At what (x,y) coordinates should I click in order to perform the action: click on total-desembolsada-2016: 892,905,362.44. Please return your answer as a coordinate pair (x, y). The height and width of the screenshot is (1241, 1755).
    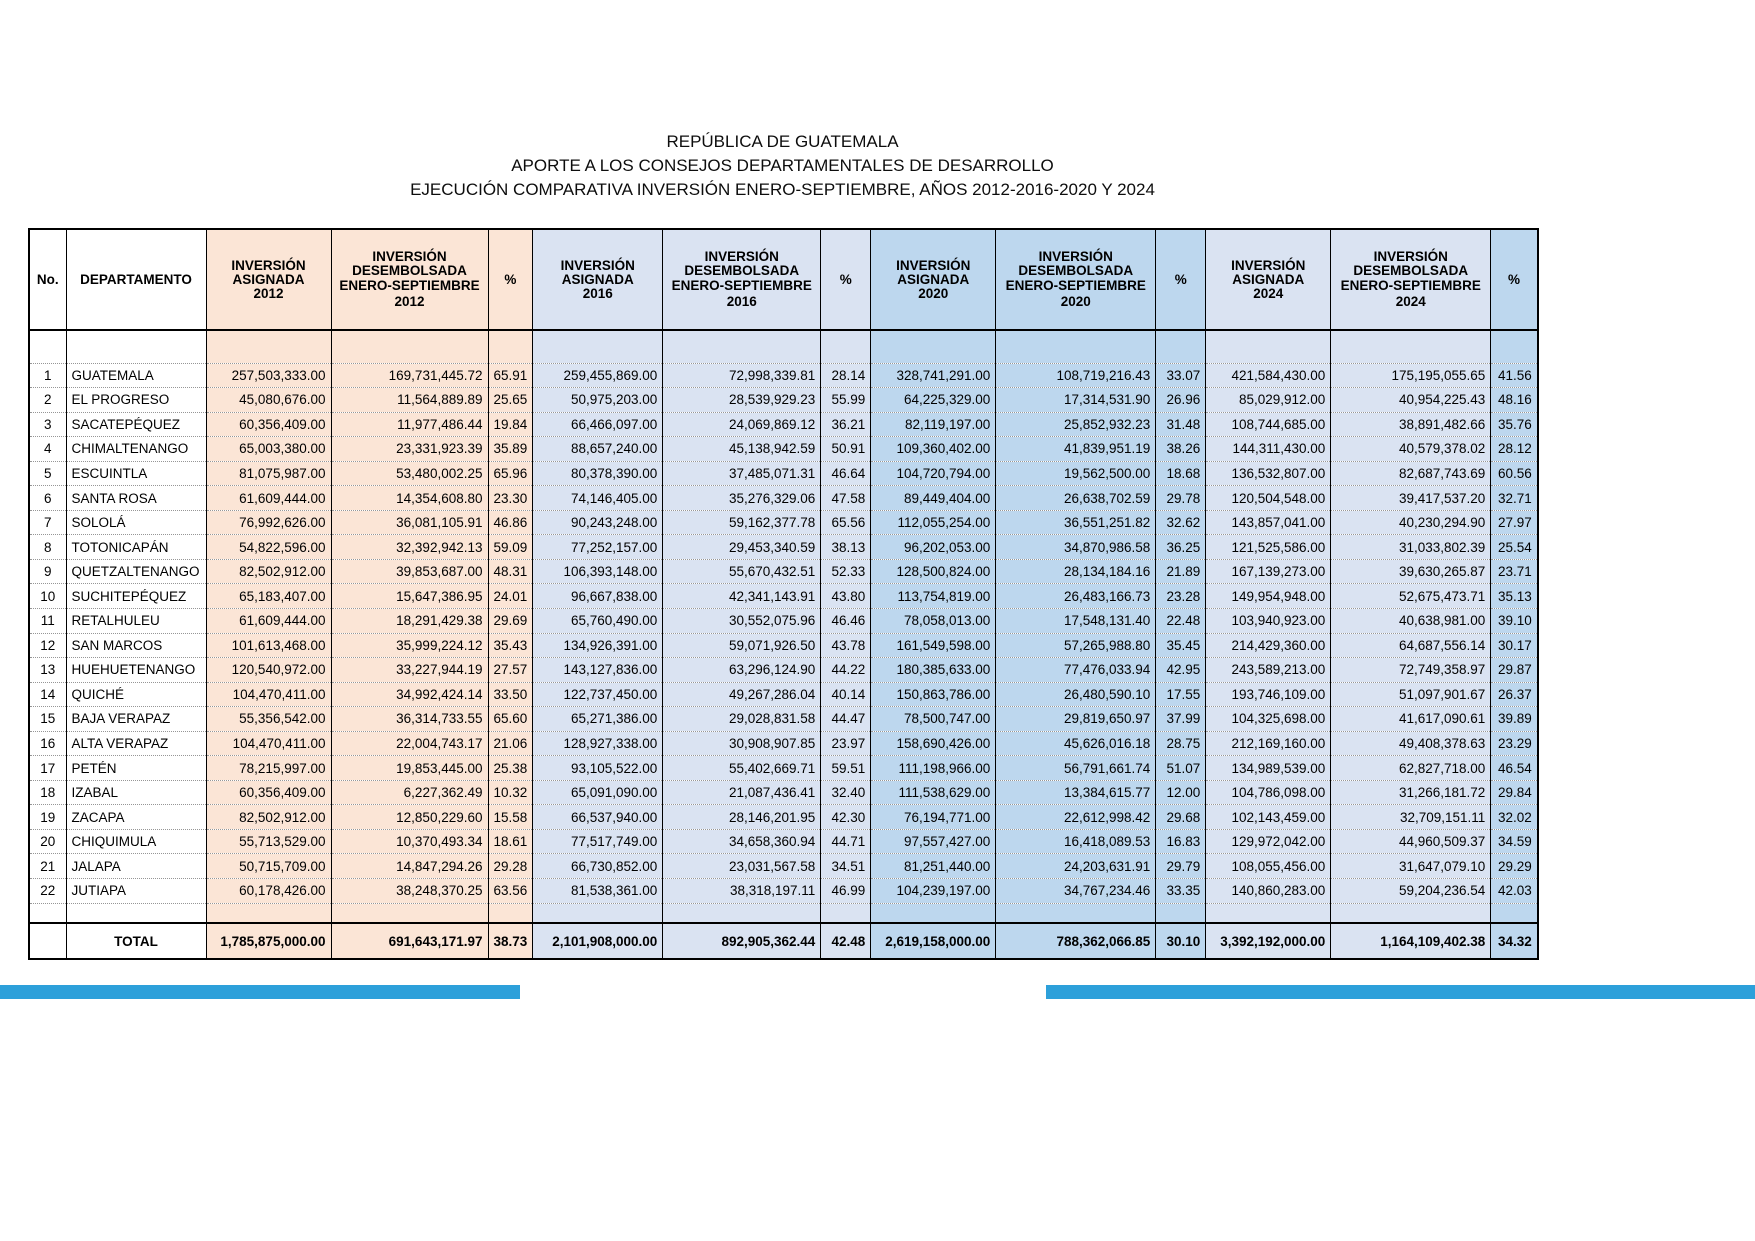
    Looking at the image, I should click on (742, 941).